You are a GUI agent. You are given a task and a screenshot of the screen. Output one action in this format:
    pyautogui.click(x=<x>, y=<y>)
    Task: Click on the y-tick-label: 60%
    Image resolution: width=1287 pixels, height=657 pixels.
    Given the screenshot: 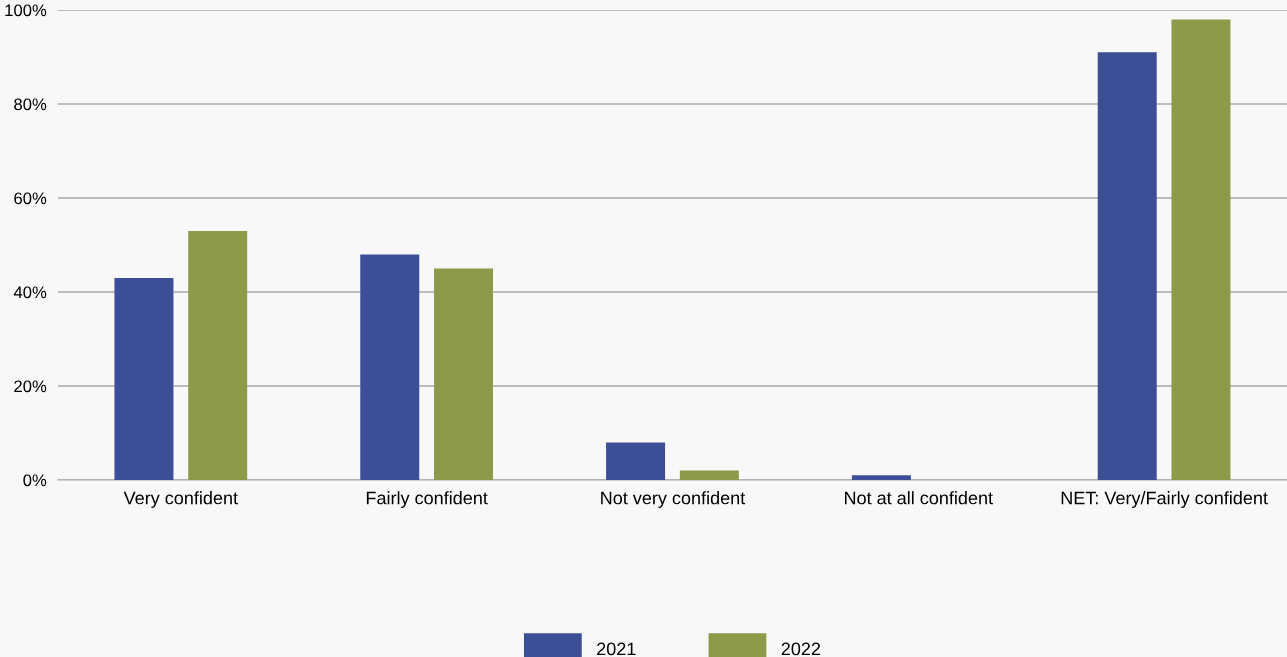 What is the action you would take?
    pyautogui.click(x=30, y=198)
    